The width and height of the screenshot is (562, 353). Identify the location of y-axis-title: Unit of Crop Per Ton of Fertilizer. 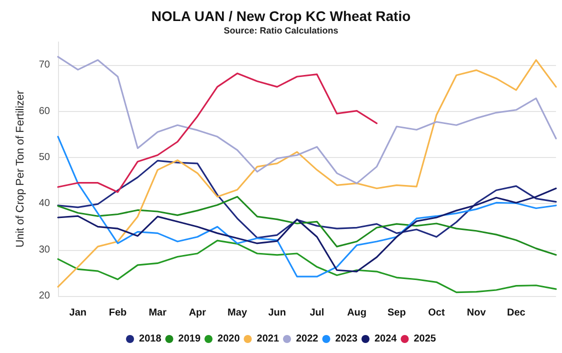
(20, 169).